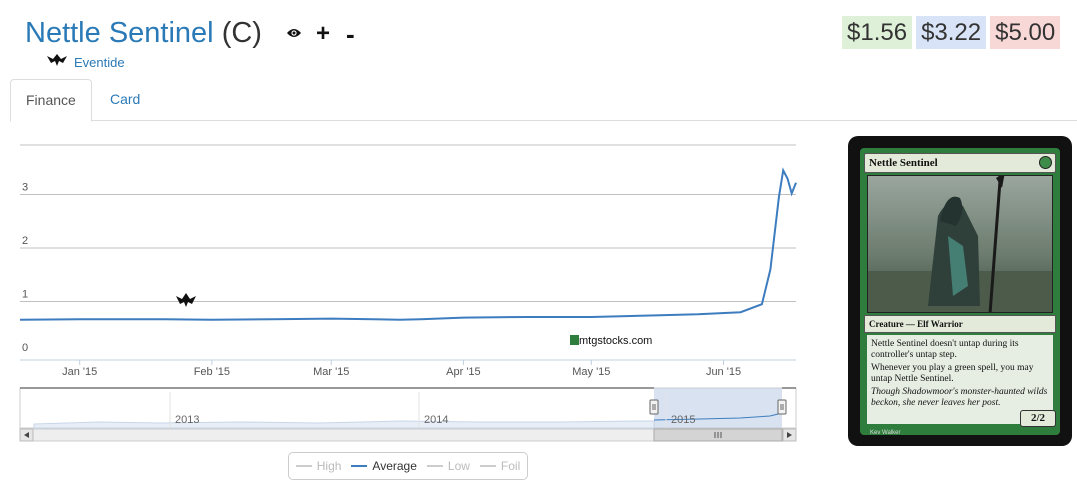  Describe the element at coordinates (408, 435) in the screenshot. I see `chart-scrollbar` at that location.